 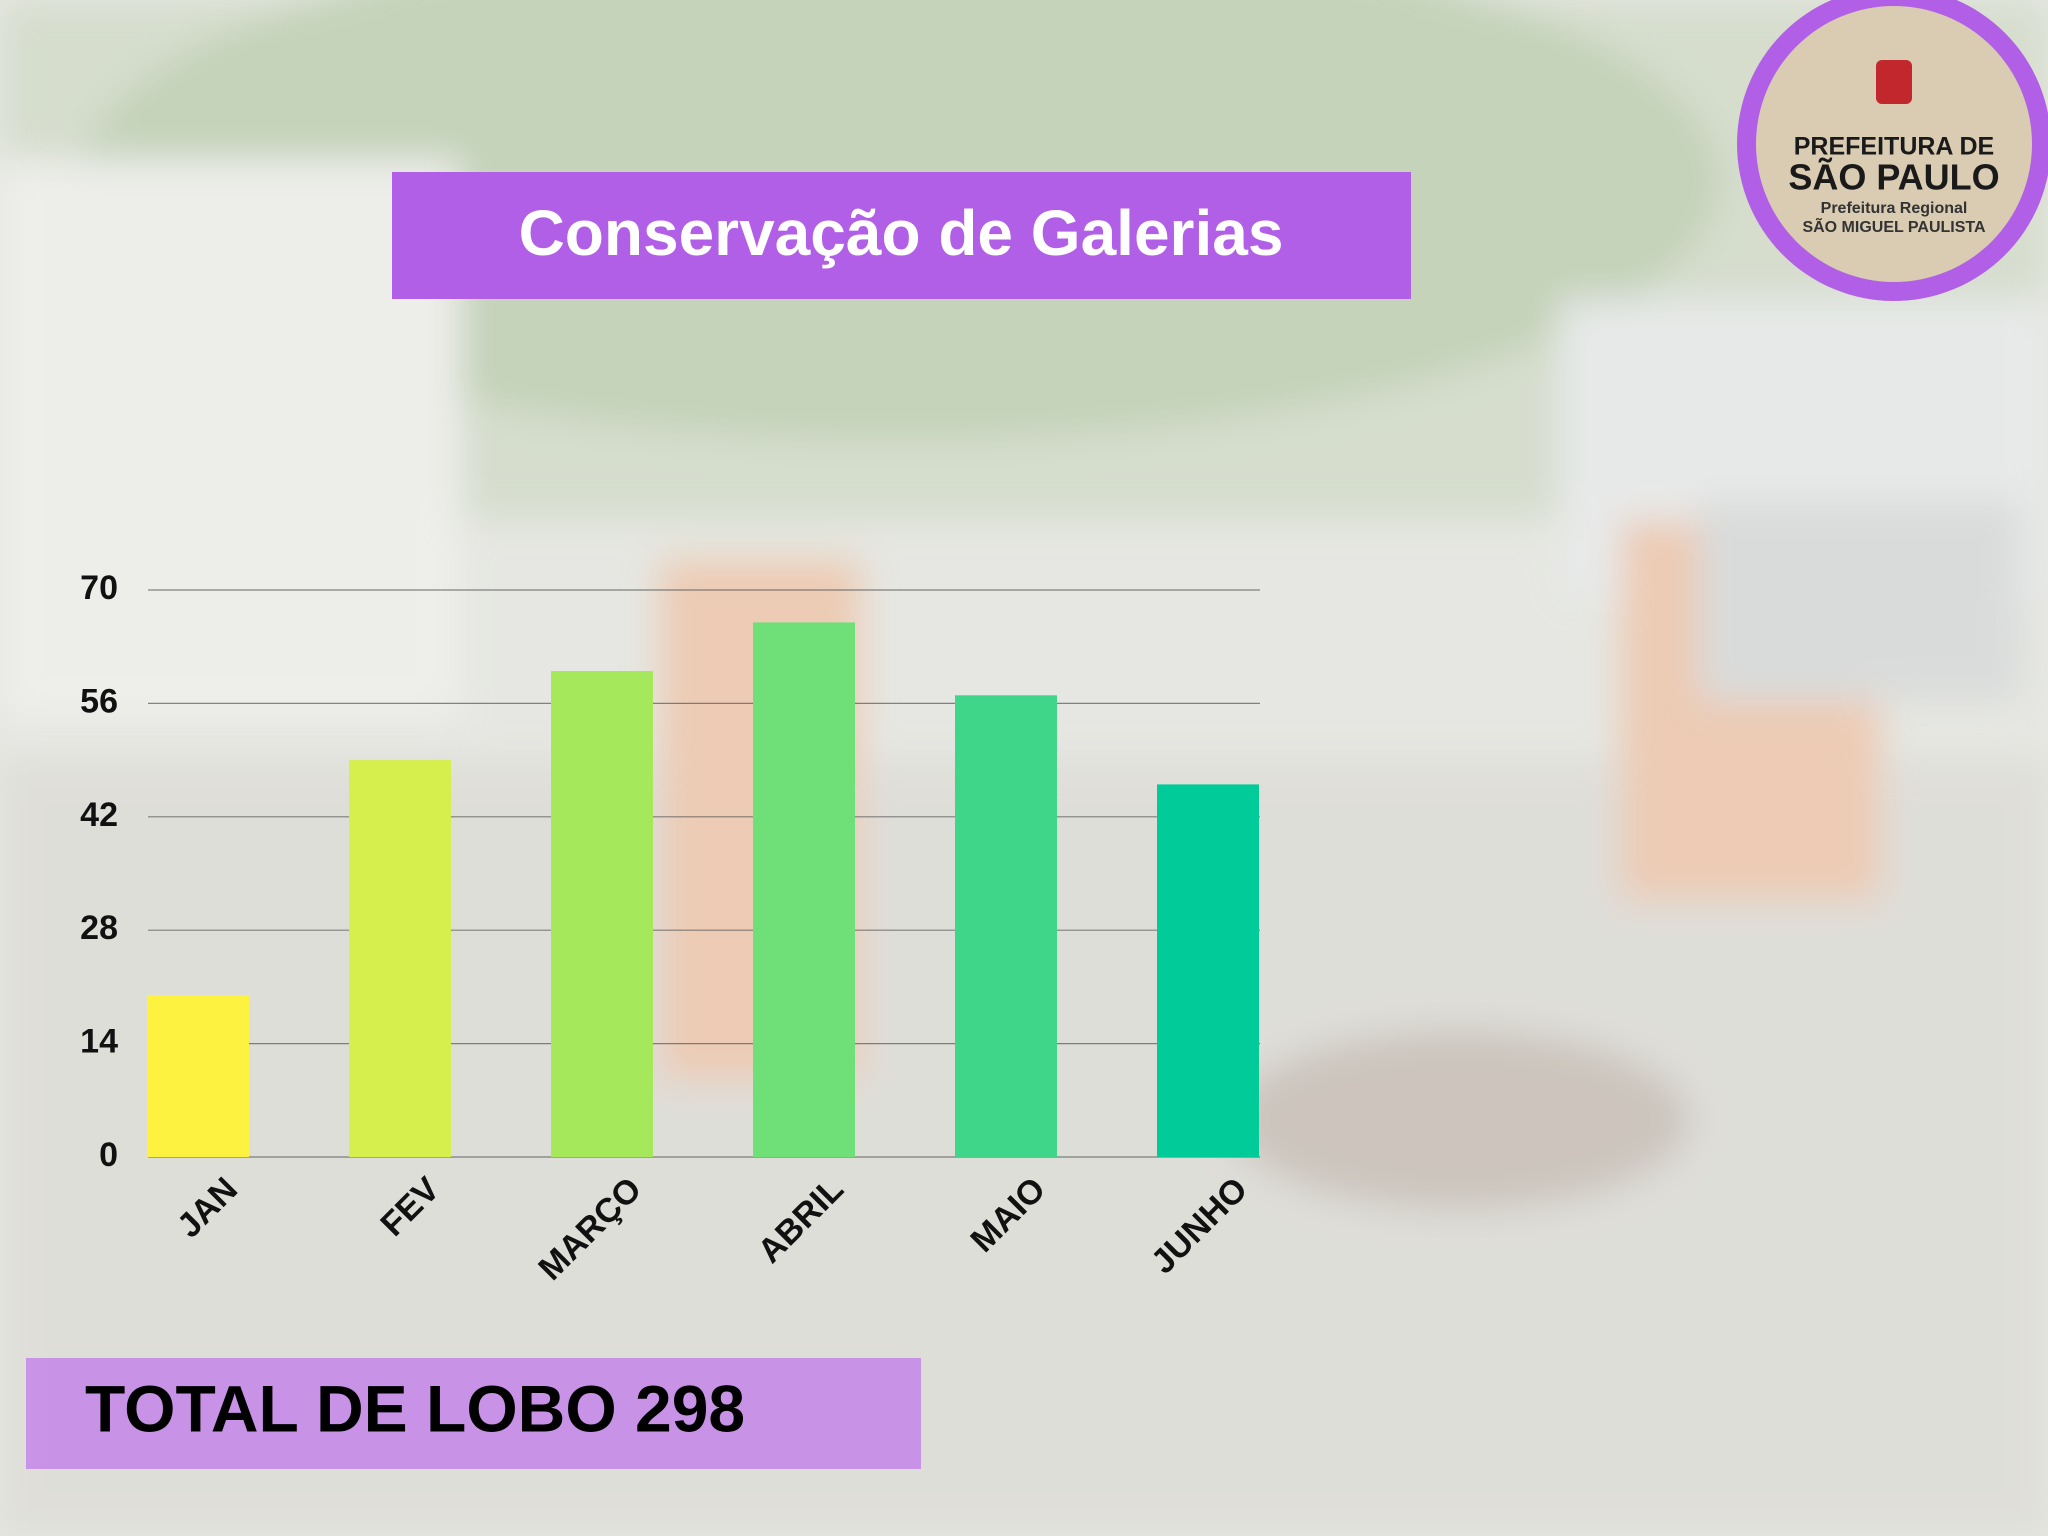 What do you see at coordinates (1893, 177) in the screenshot?
I see `logo-text: SÃO PAULO` at bounding box center [1893, 177].